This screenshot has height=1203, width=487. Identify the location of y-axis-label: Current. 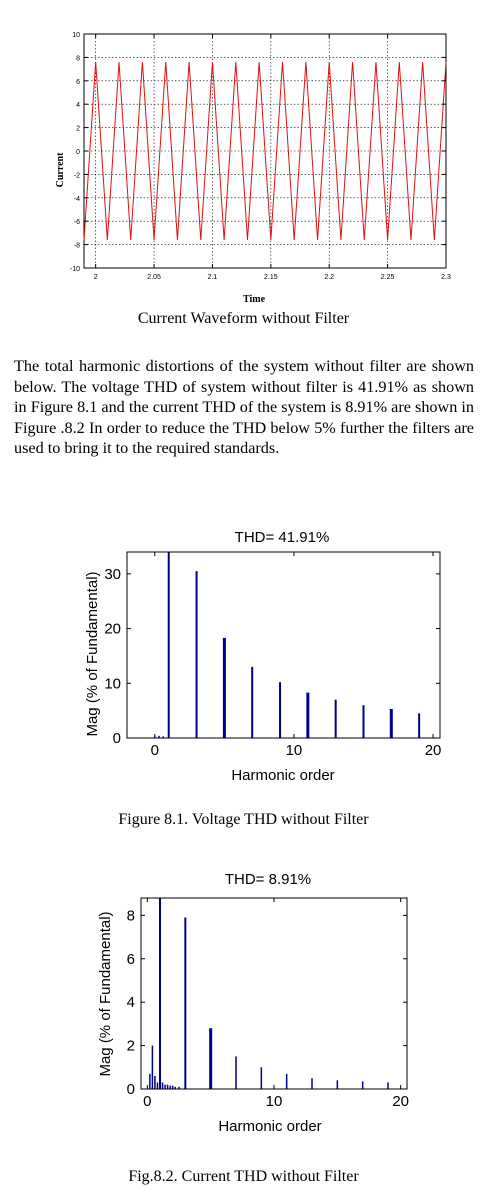
(60, 169).